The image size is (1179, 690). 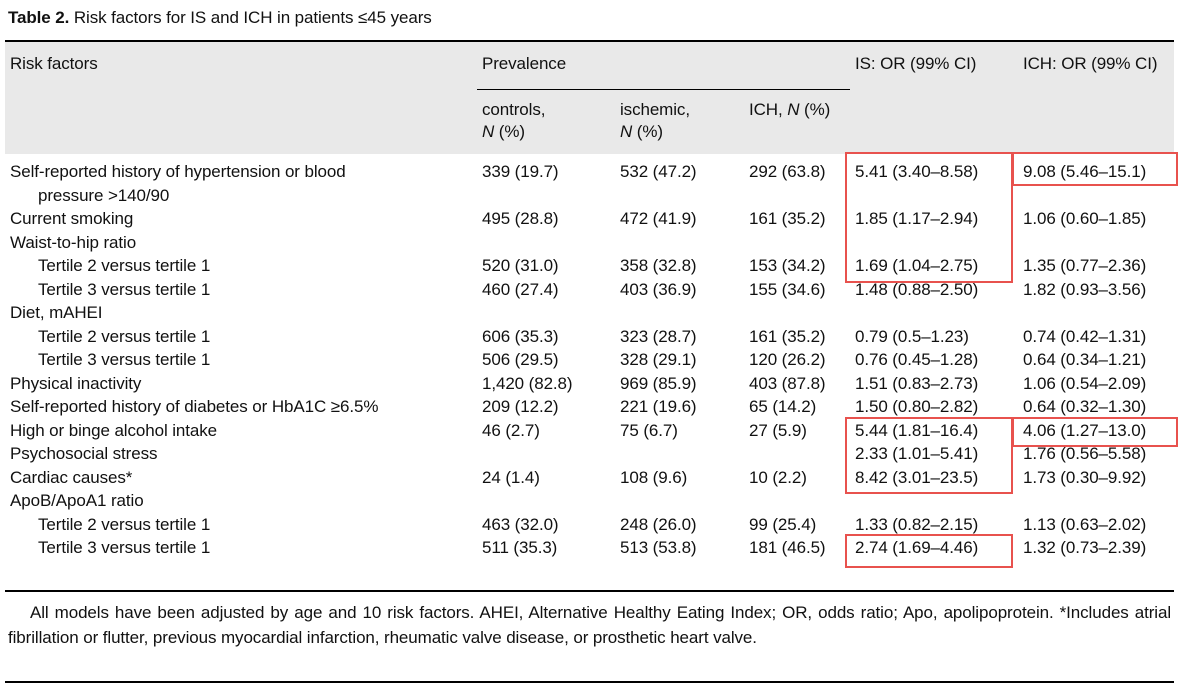 I want to click on cell-ich: 10 (2.2), so click(x=778, y=477).